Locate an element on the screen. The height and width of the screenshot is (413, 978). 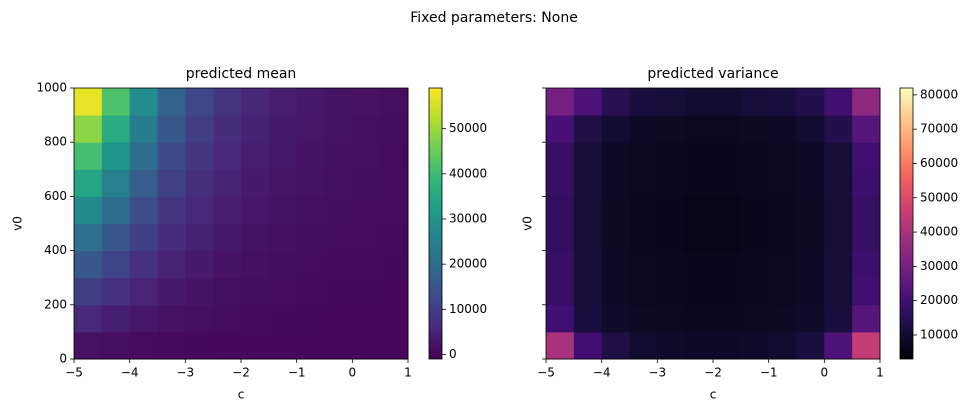
colorbar-tick-label: 40000 is located at coordinates (468, 173).